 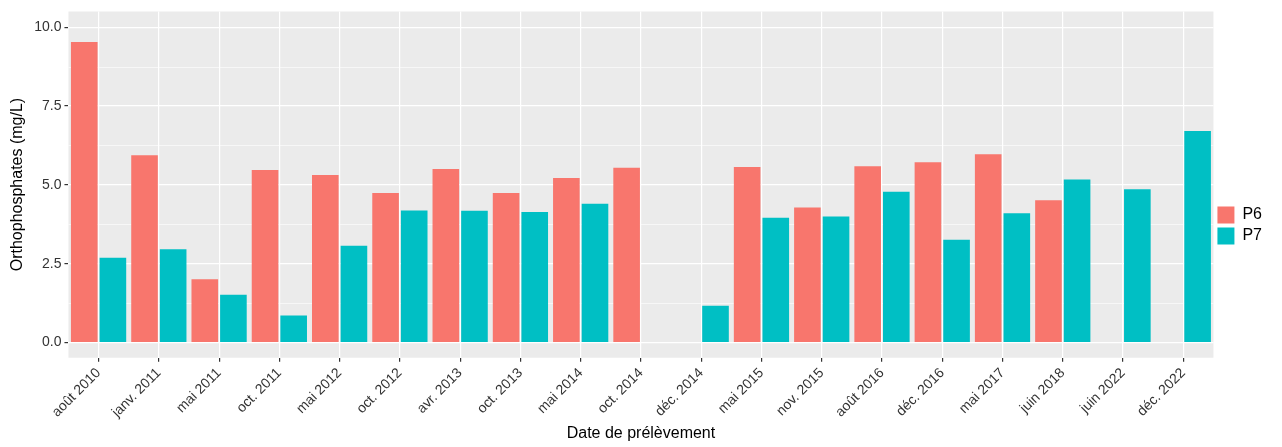 What do you see at coordinates (1252, 214) in the screenshot?
I see `legend-label: P6` at bounding box center [1252, 214].